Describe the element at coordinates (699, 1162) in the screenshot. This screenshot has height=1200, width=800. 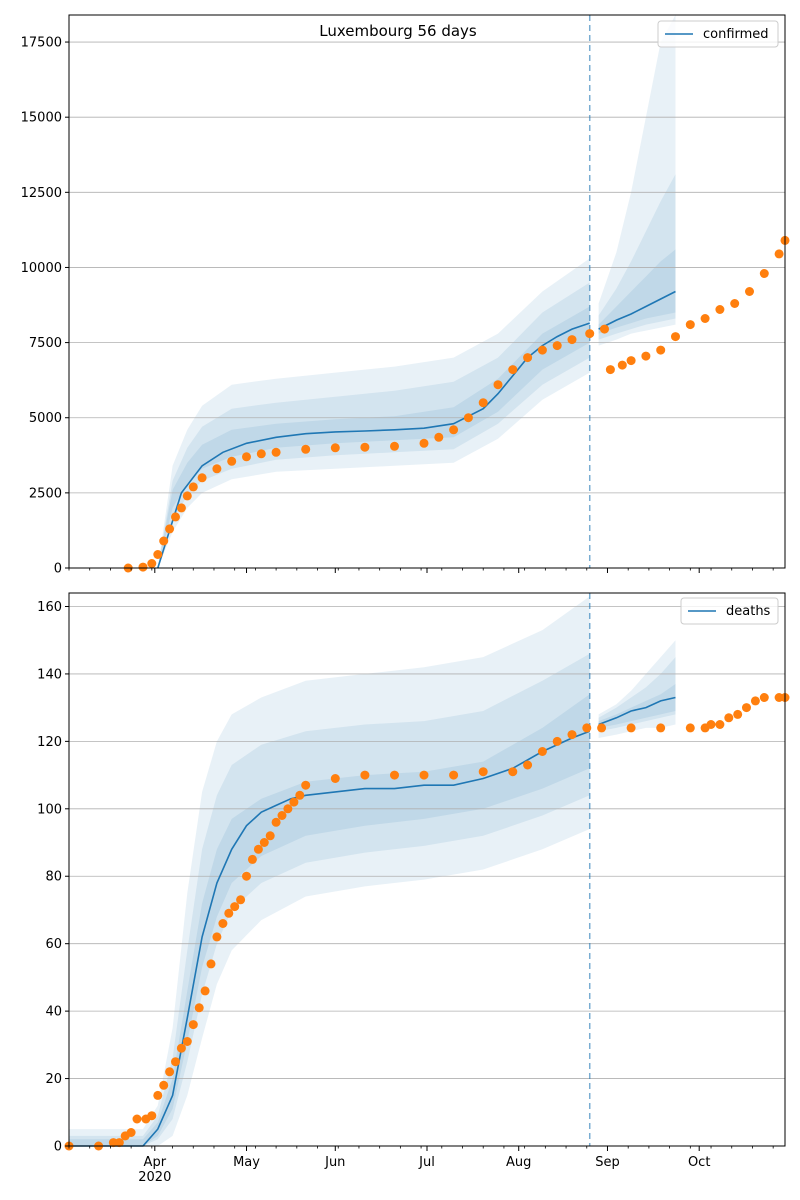
I see `deaths-xtick-label: Oct` at that location.